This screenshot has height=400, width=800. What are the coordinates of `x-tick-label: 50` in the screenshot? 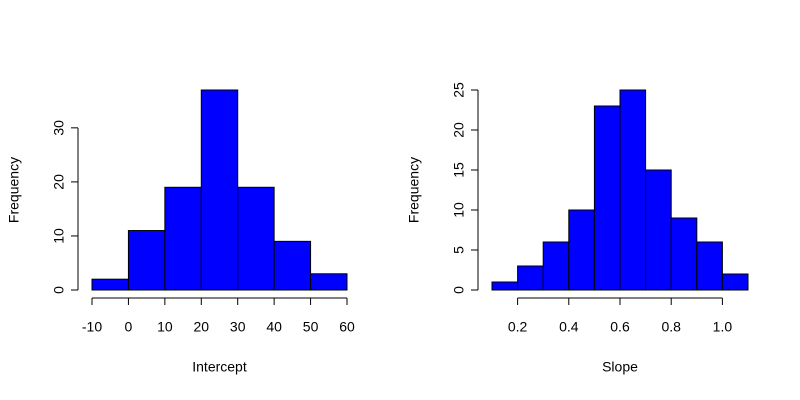 It's located at (311, 327).